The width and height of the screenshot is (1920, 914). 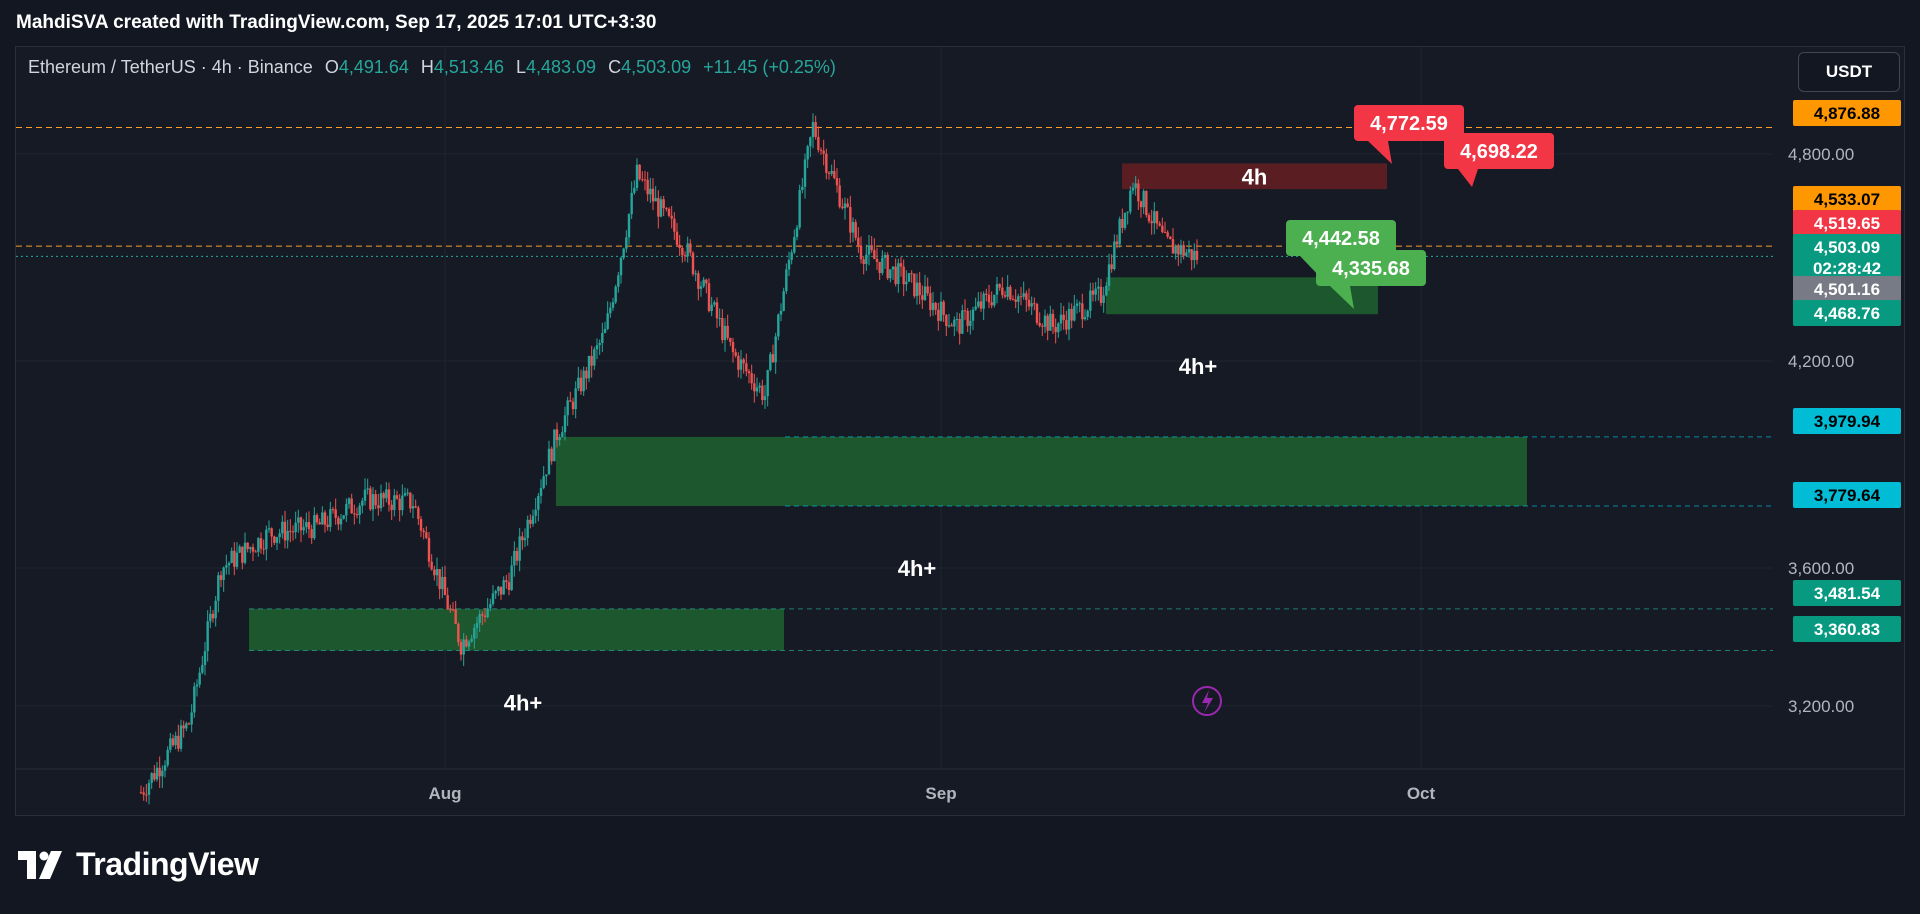 I want to click on zone-label: 4h+, so click(x=523, y=703).